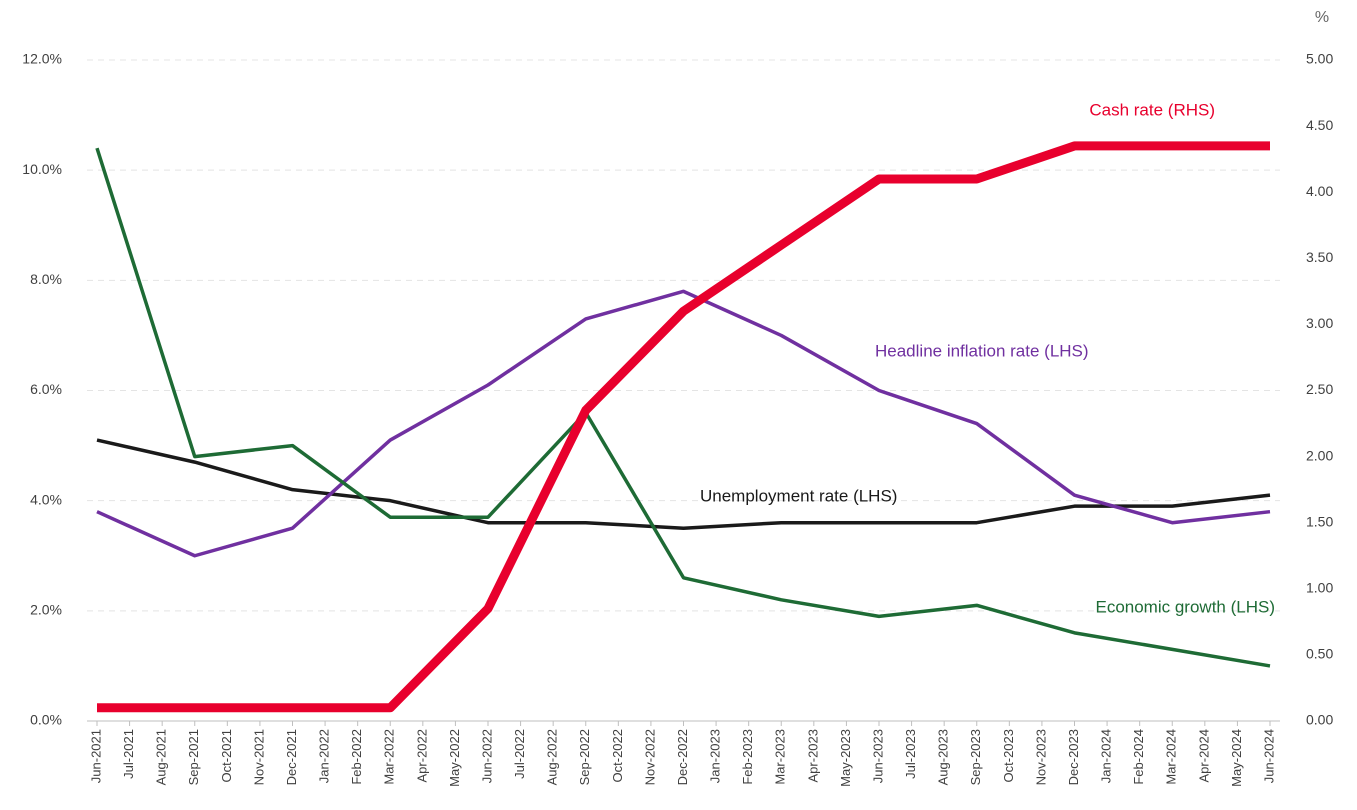  What do you see at coordinates (1319, 654) in the screenshot?
I see `y2-tick-label: 0.50` at bounding box center [1319, 654].